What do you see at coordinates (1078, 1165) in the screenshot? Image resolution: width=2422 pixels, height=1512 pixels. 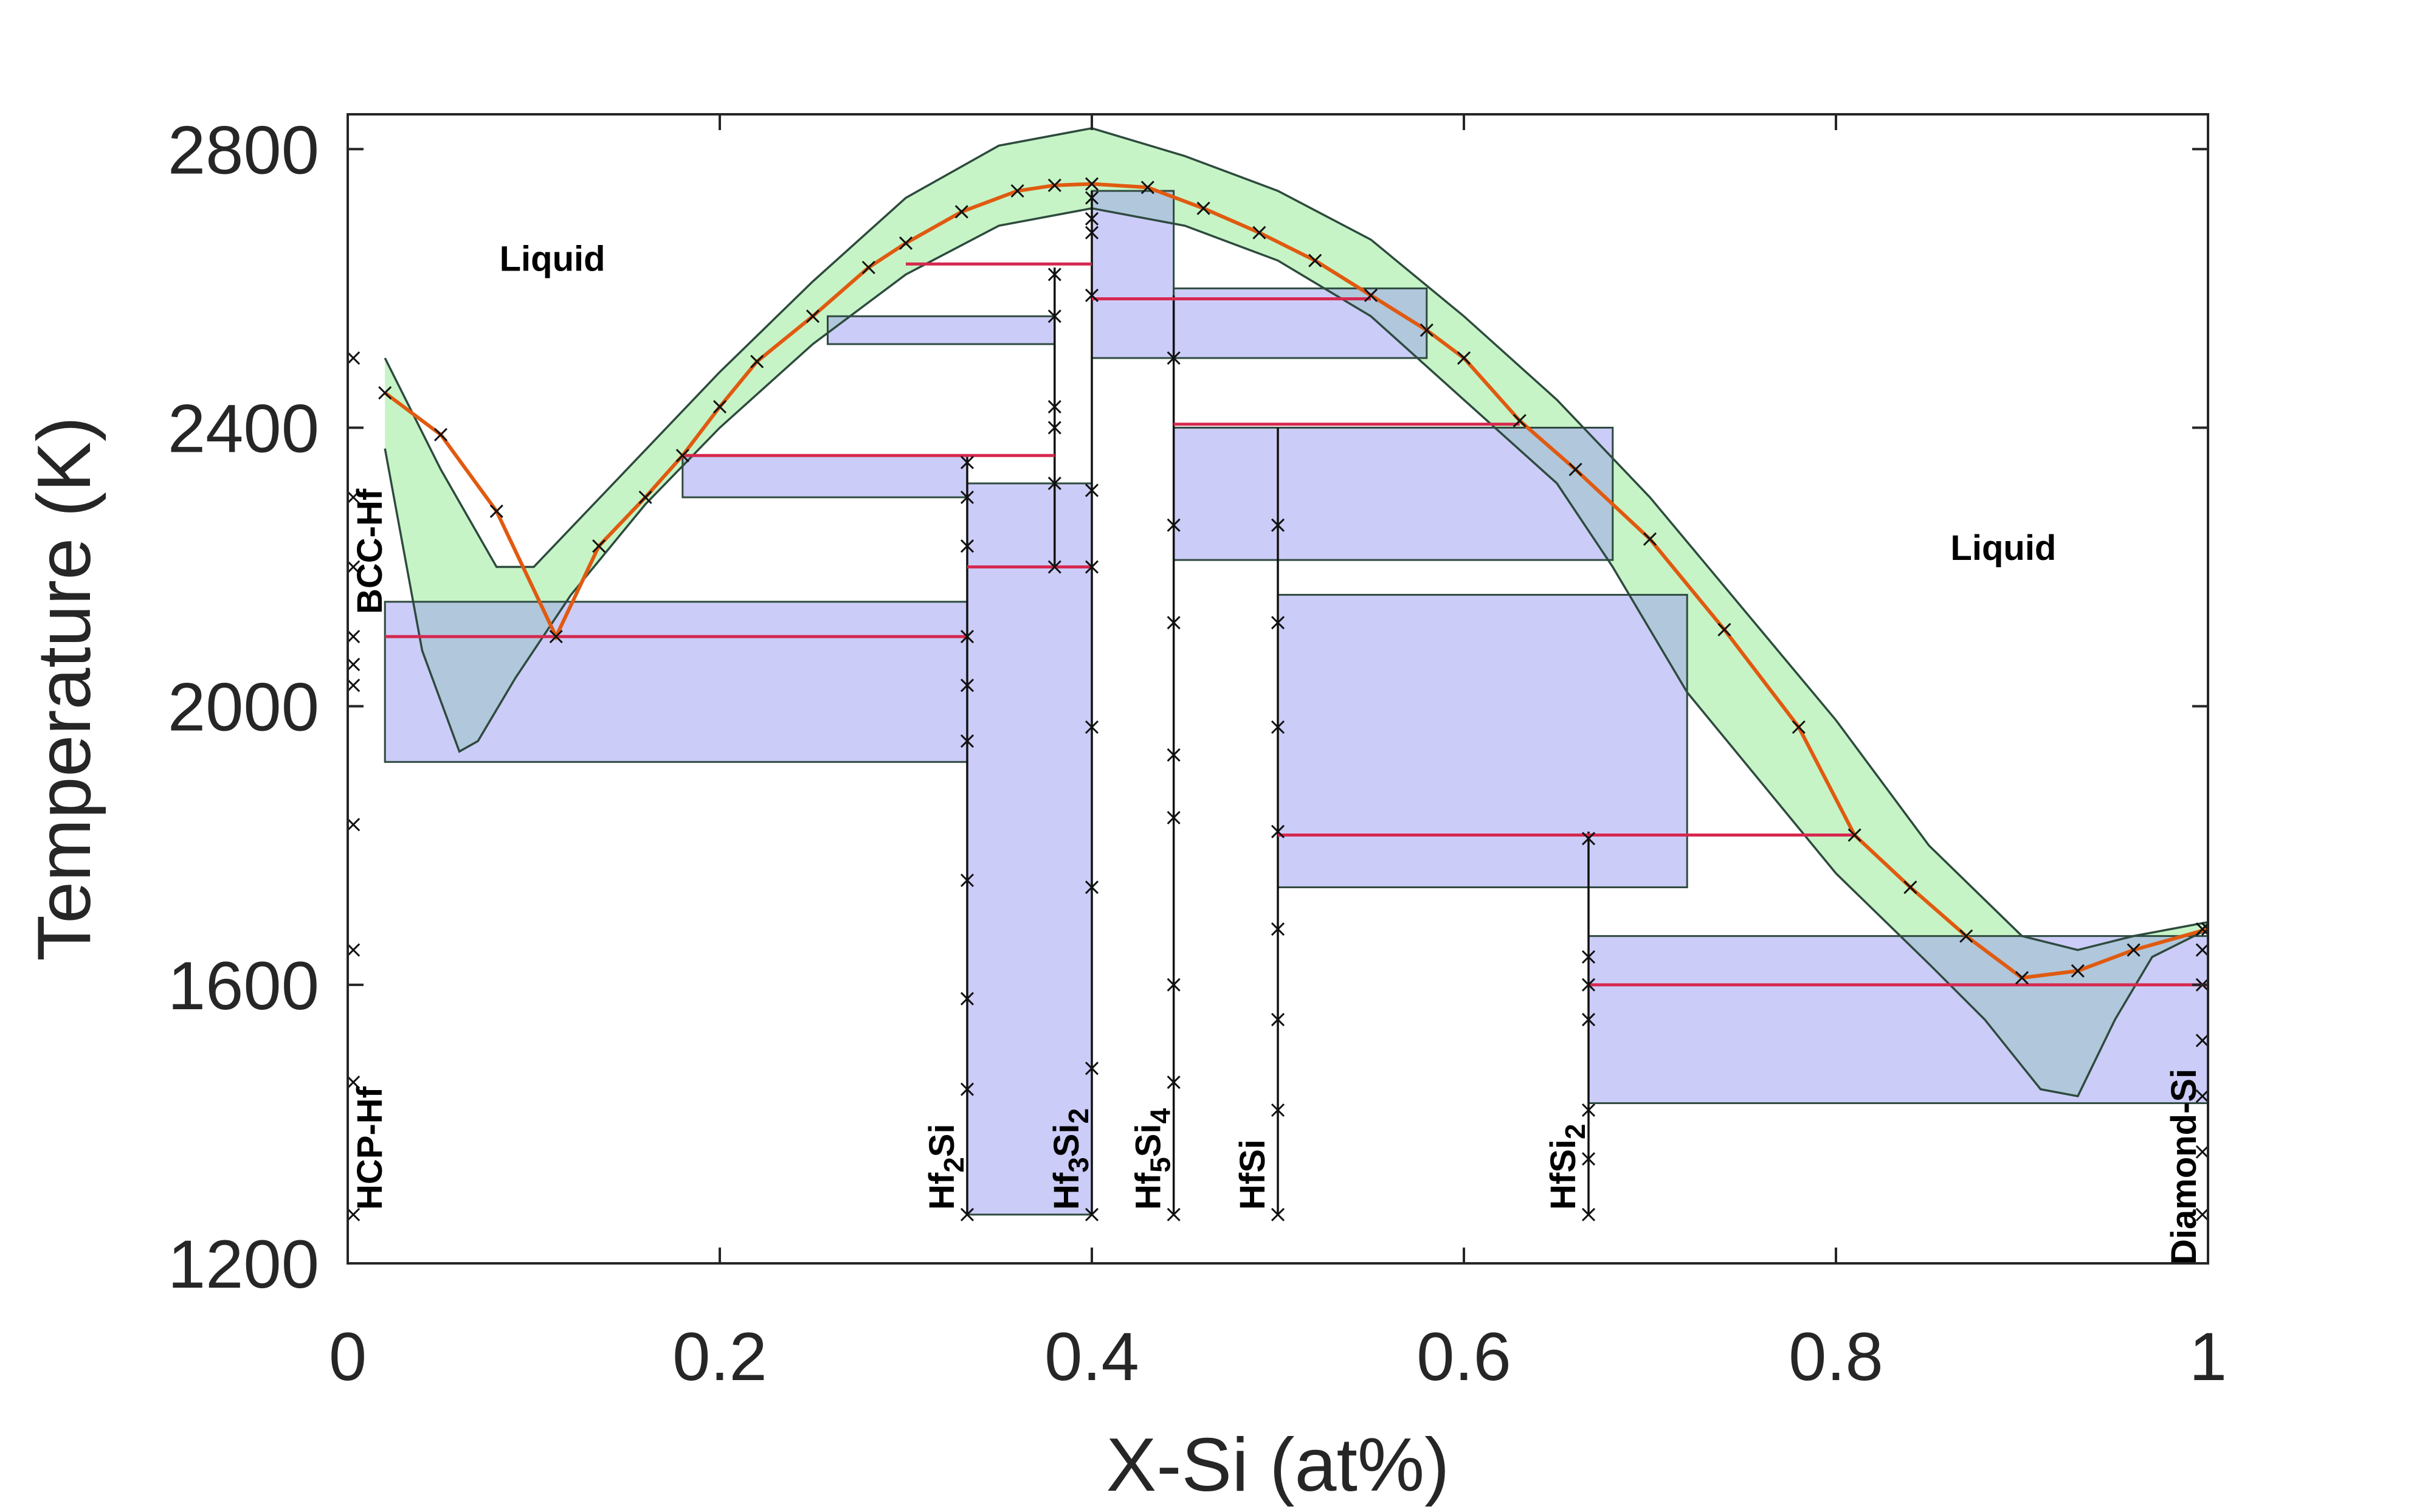 I see `compound-subscript: 3` at bounding box center [1078, 1165].